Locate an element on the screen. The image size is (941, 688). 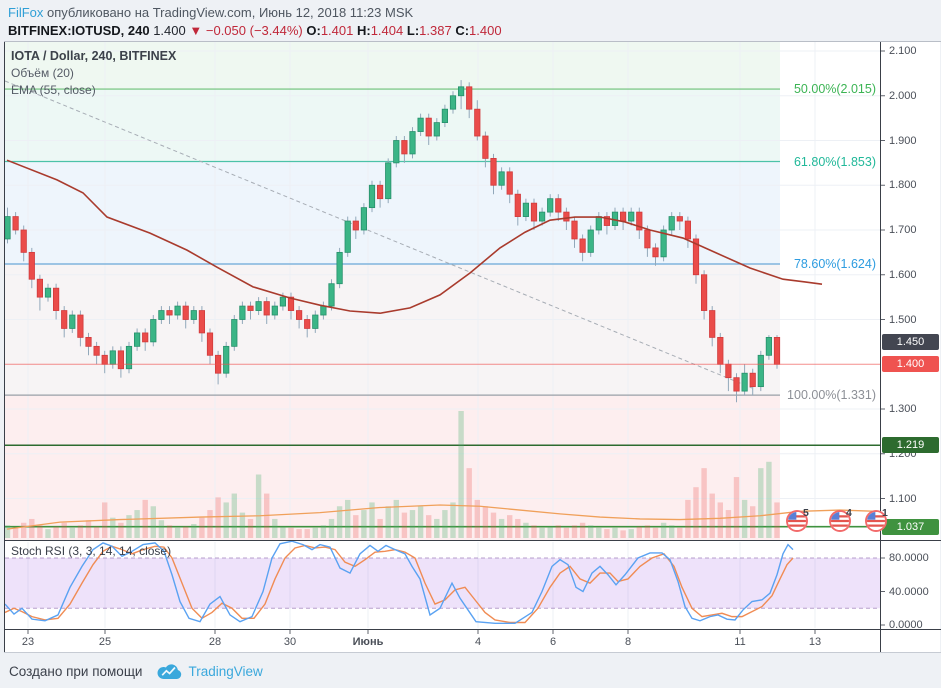
footer-text: Создано при помощи is located at coordinates (76, 671).